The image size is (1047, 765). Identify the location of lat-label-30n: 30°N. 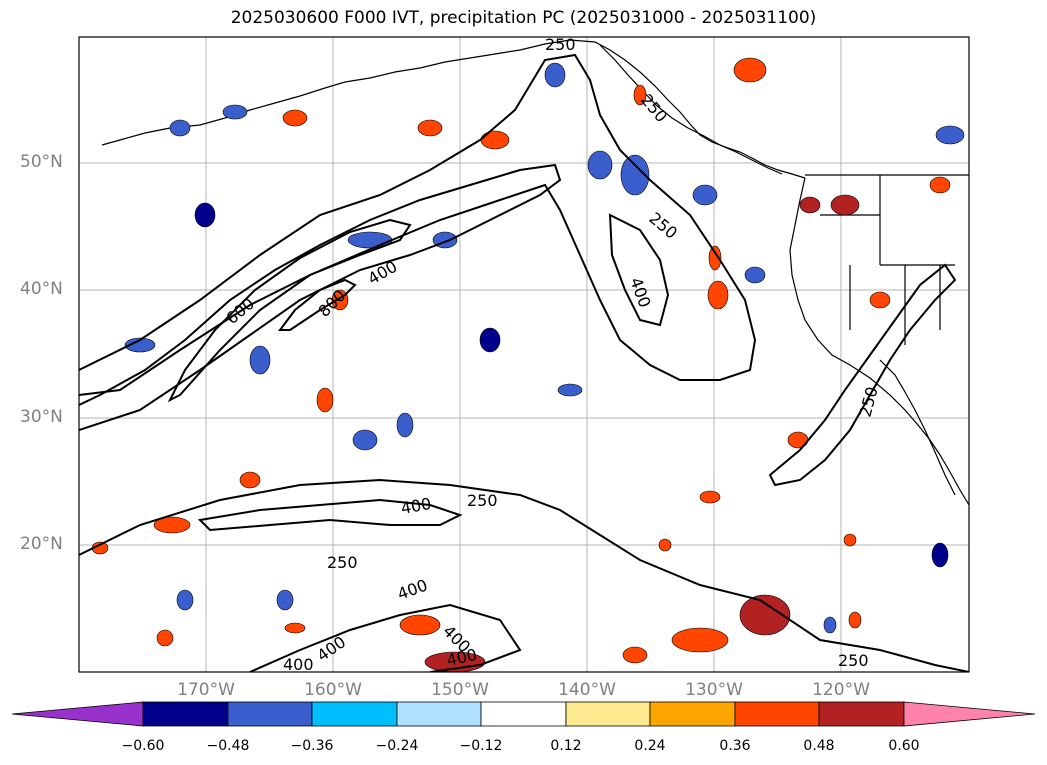
(41, 417).